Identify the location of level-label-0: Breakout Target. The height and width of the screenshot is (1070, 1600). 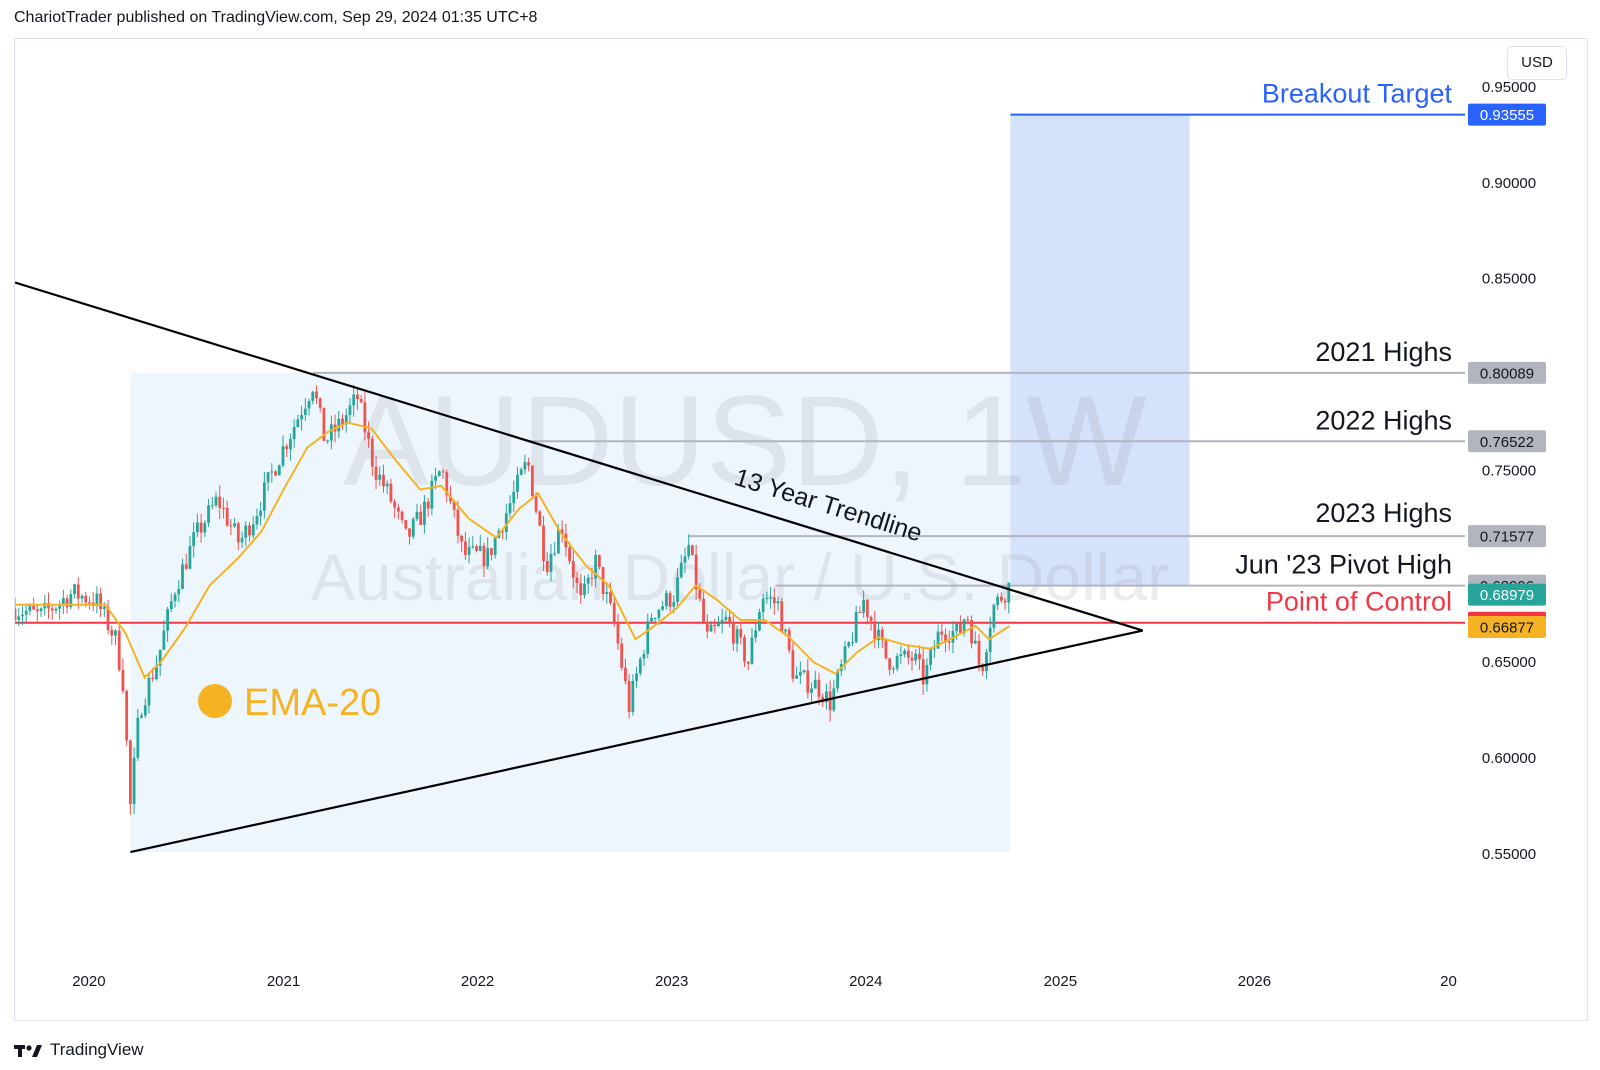
(1357, 94).